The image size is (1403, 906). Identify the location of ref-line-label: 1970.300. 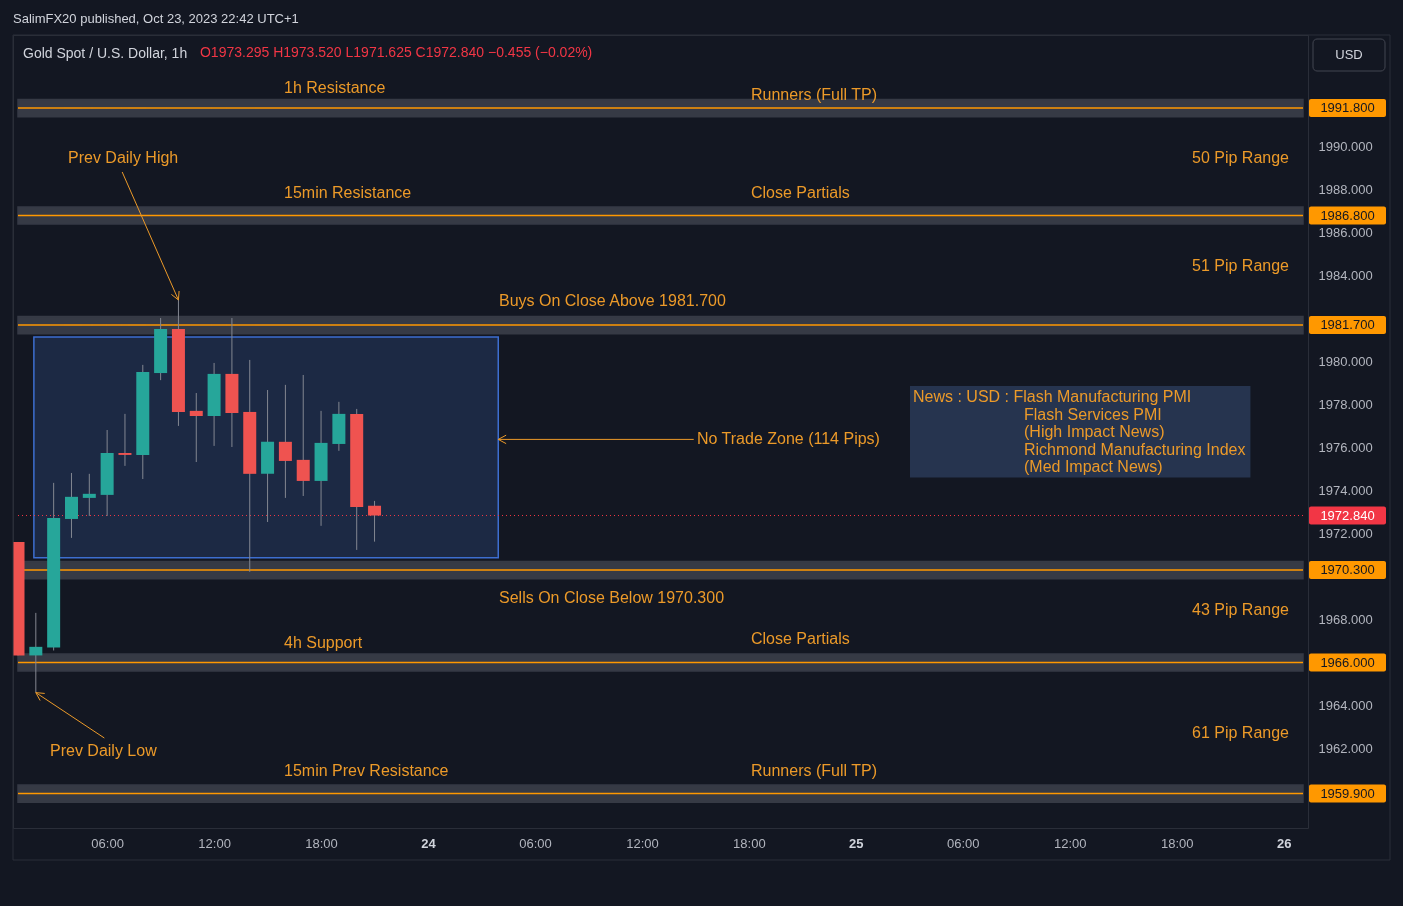
(1347, 570).